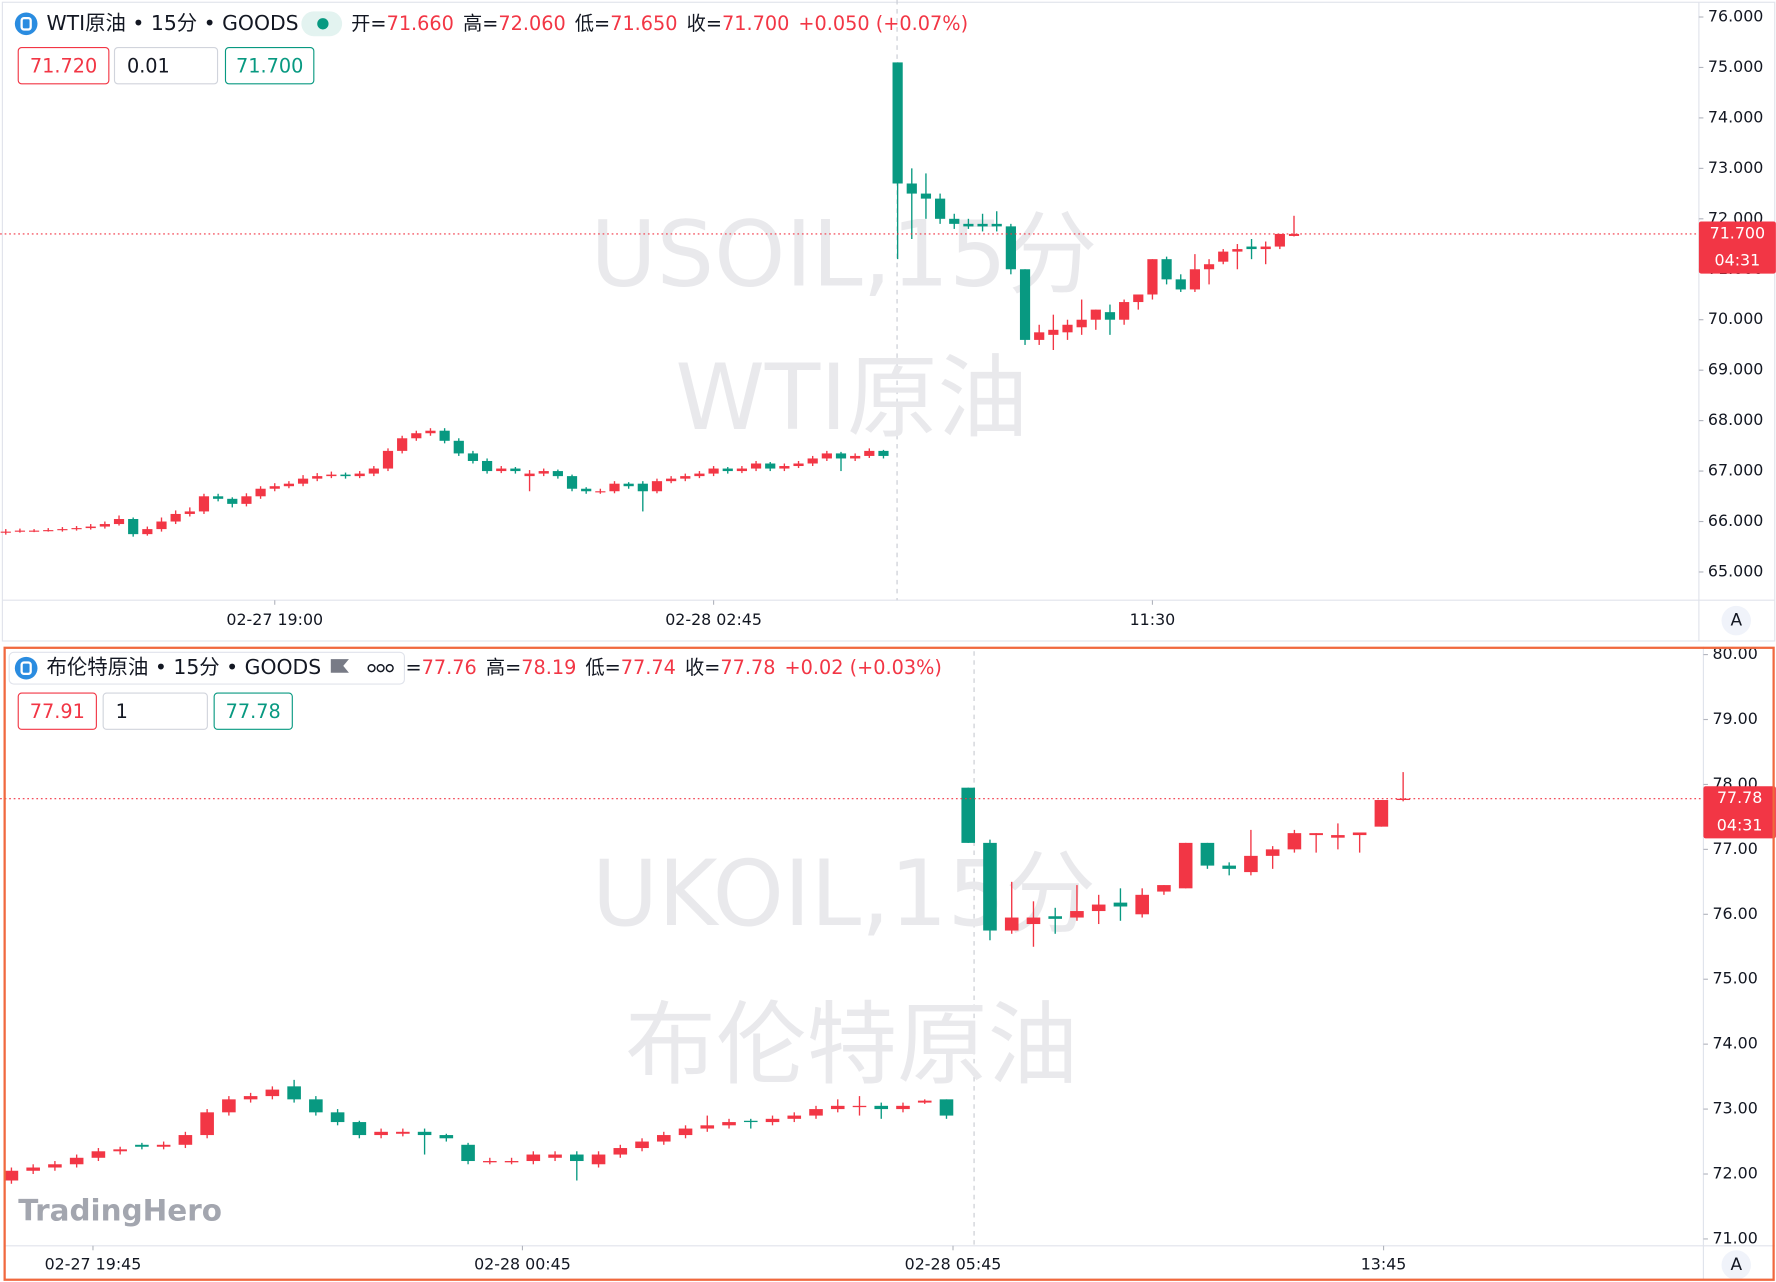 Image resolution: width=1776 pixels, height=1282 pixels. What do you see at coordinates (380, 668) in the screenshot?
I see `more-dot` at bounding box center [380, 668].